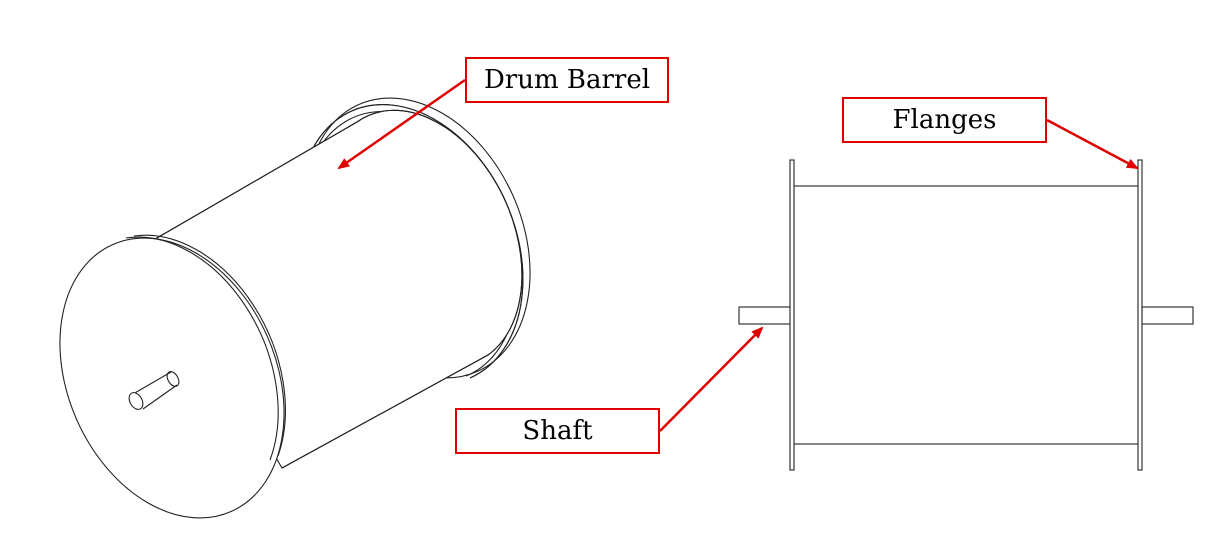 This screenshot has height=560, width=1231. I want to click on shaft-label-text: Shaft, so click(557, 431).